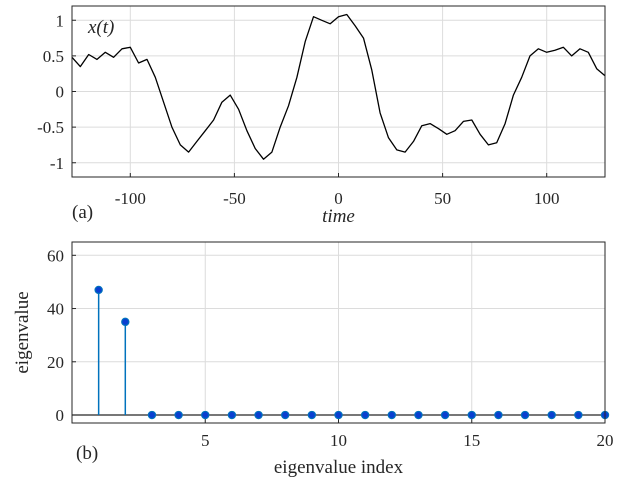 Image resolution: width=636 pixels, height=488 pixels. What do you see at coordinates (234, 198) in the screenshot?
I see `panel-a-x-tick-label-1: -50` at bounding box center [234, 198].